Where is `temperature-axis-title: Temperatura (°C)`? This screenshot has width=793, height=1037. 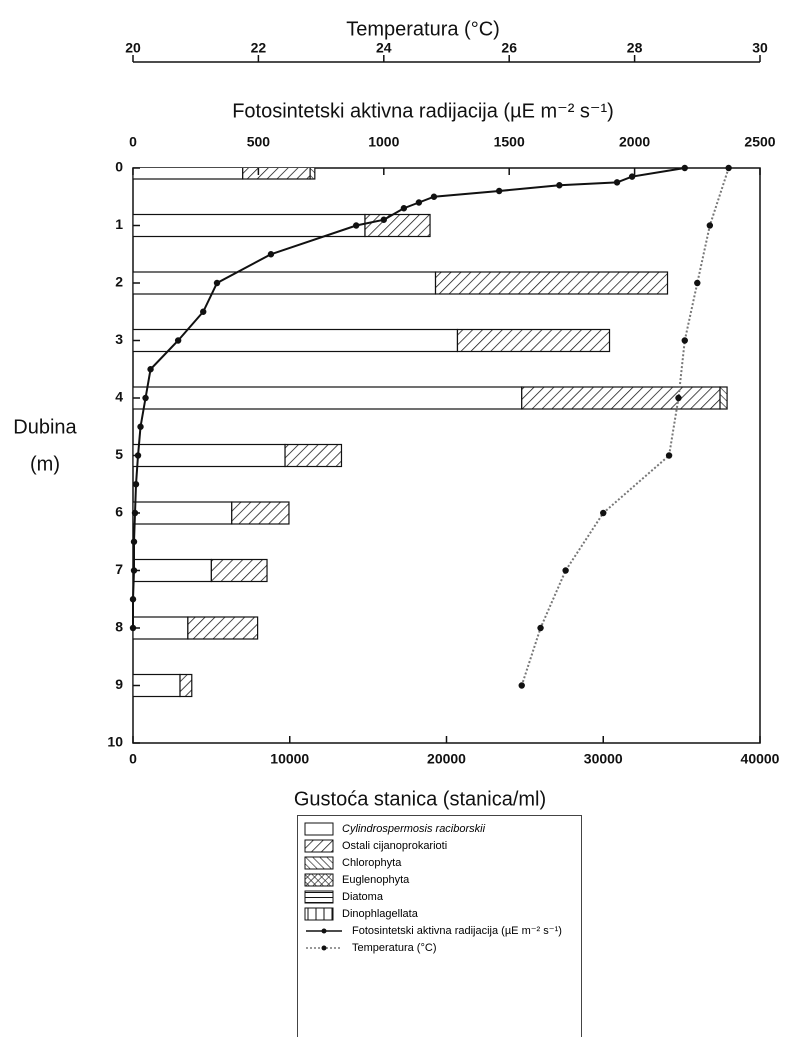 temperature-axis-title: Temperatura (°C) is located at coordinates (423, 29).